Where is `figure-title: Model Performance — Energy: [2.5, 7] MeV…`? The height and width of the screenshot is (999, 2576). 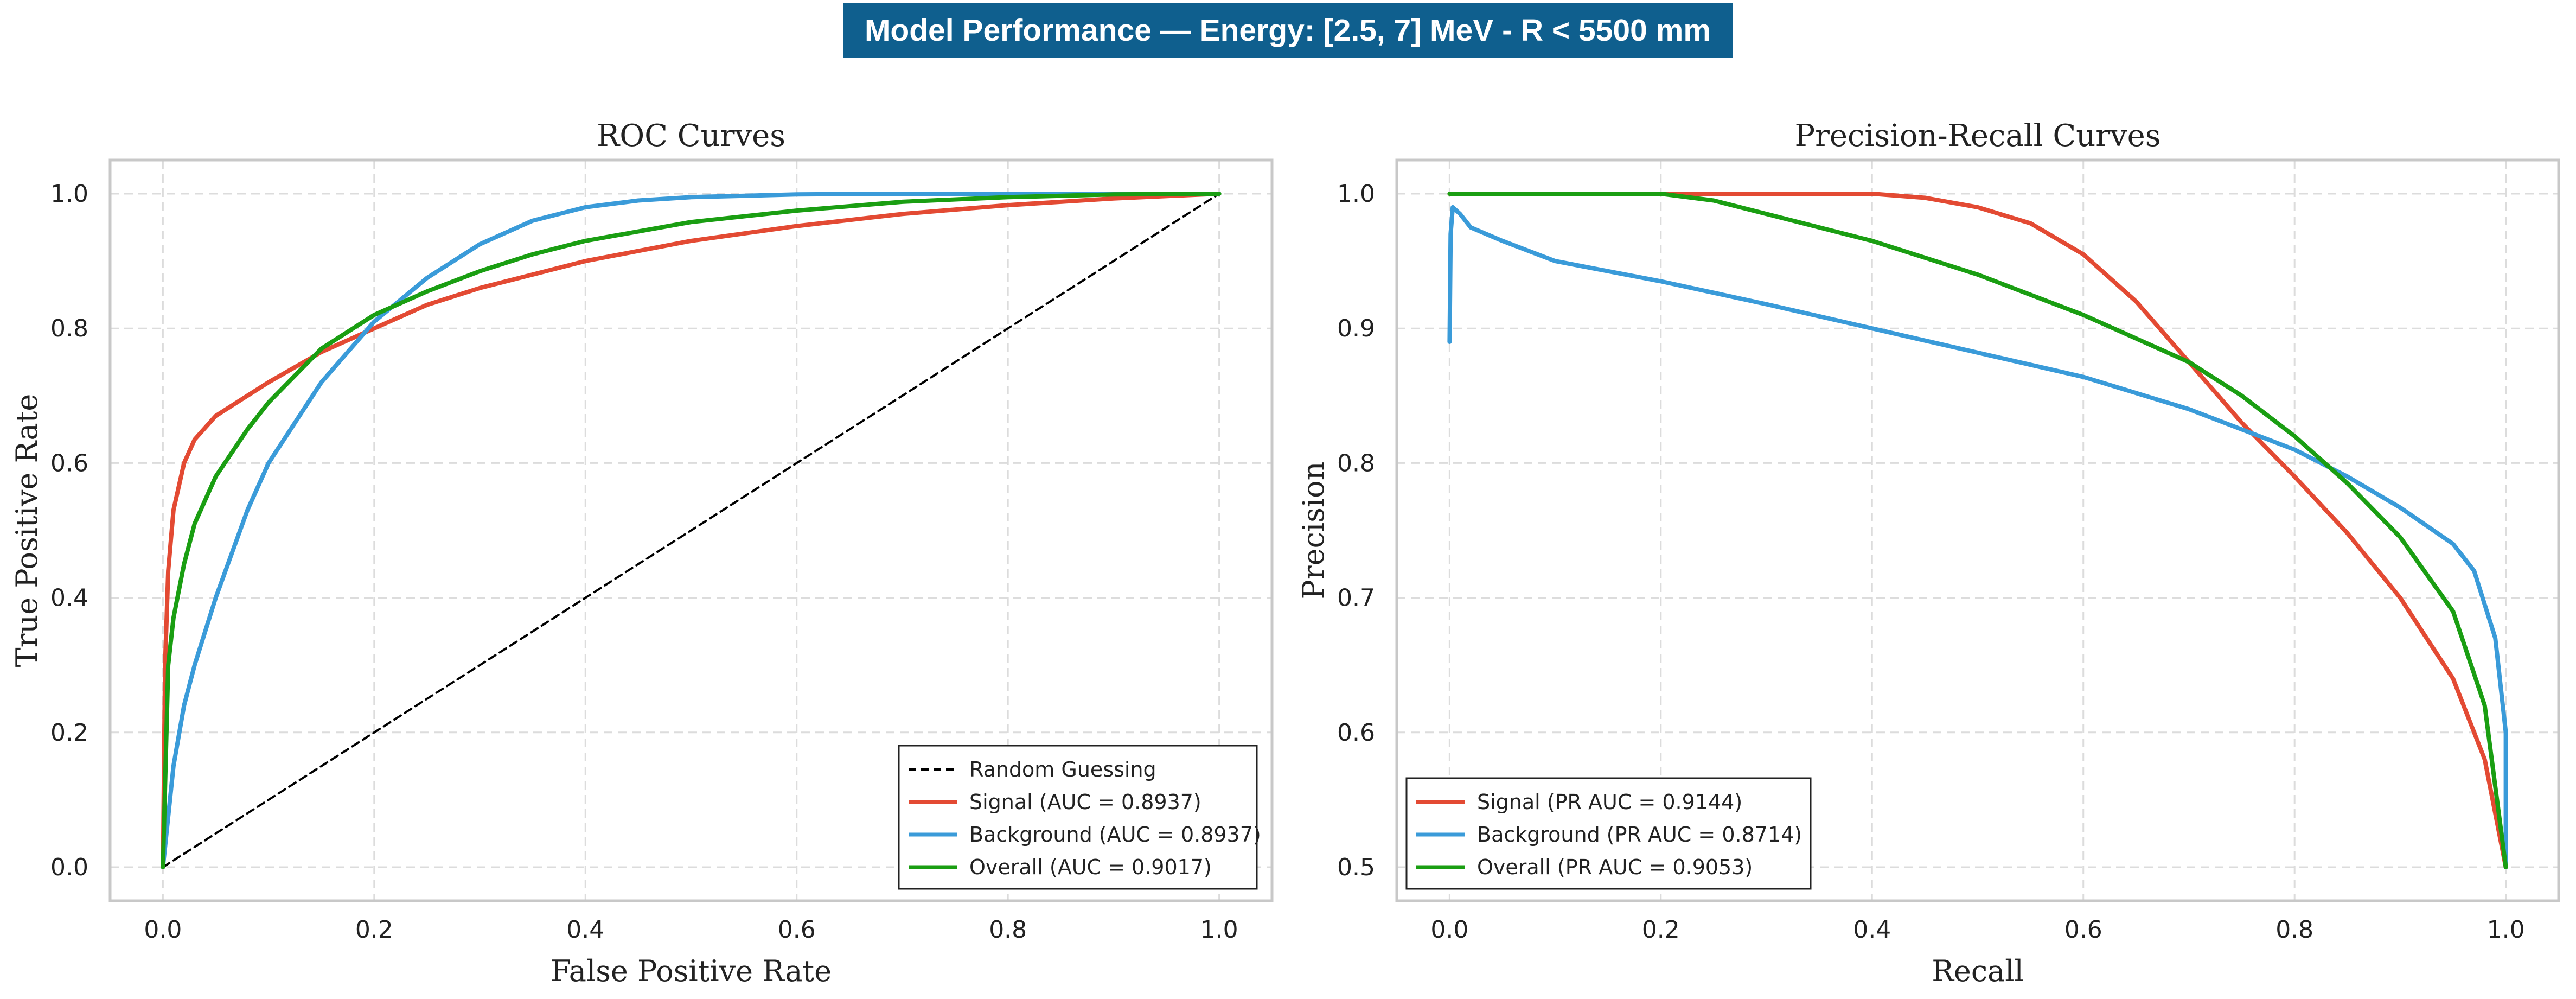 figure-title: Model Performance — Energy: [2.5, 7] MeV… is located at coordinates (1287, 31).